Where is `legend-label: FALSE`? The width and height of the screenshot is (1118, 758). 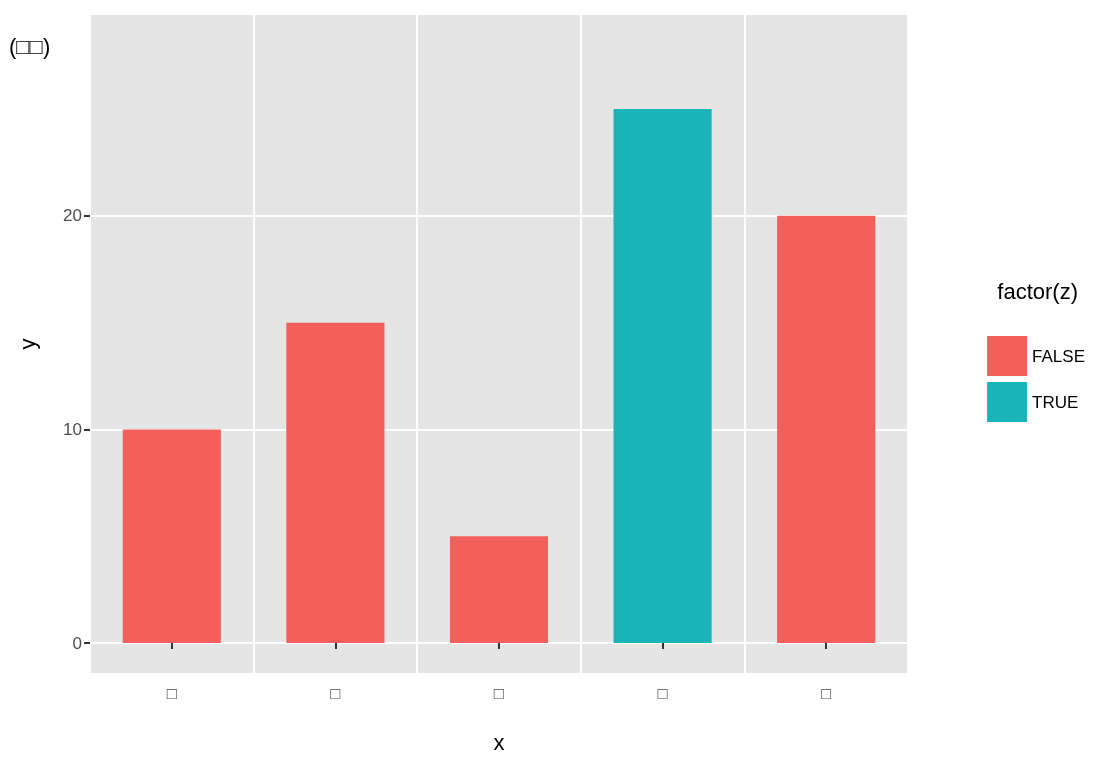 legend-label: FALSE is located at coordinates (1058, 356).